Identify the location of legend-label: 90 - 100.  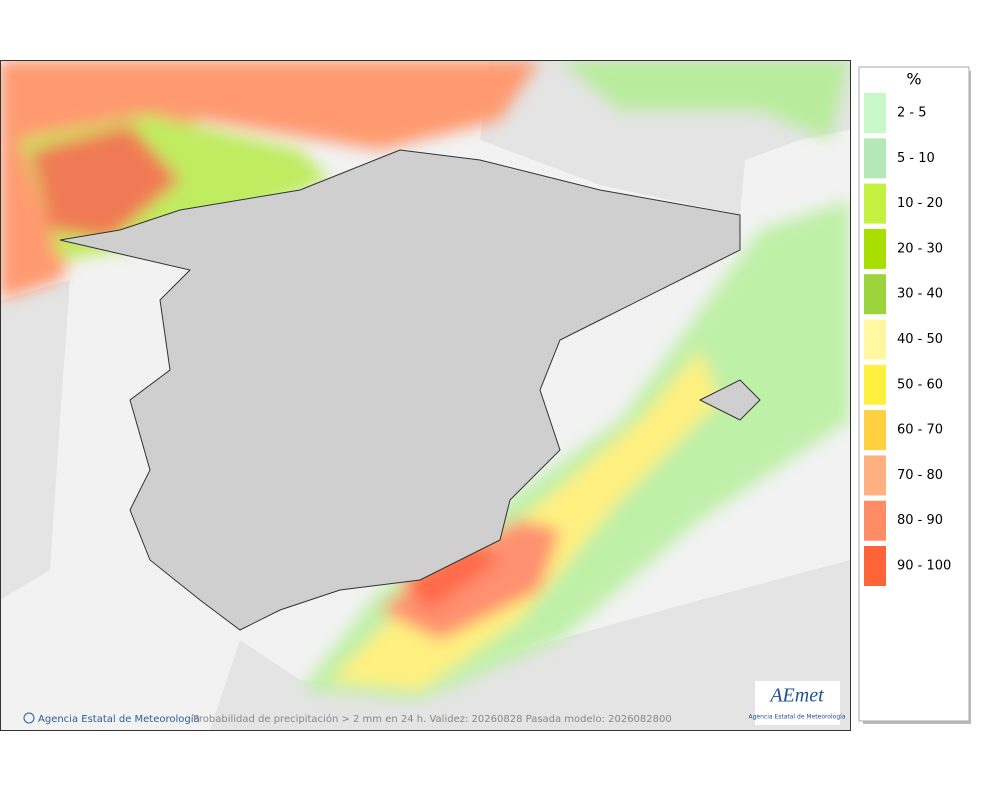
(924, 566).